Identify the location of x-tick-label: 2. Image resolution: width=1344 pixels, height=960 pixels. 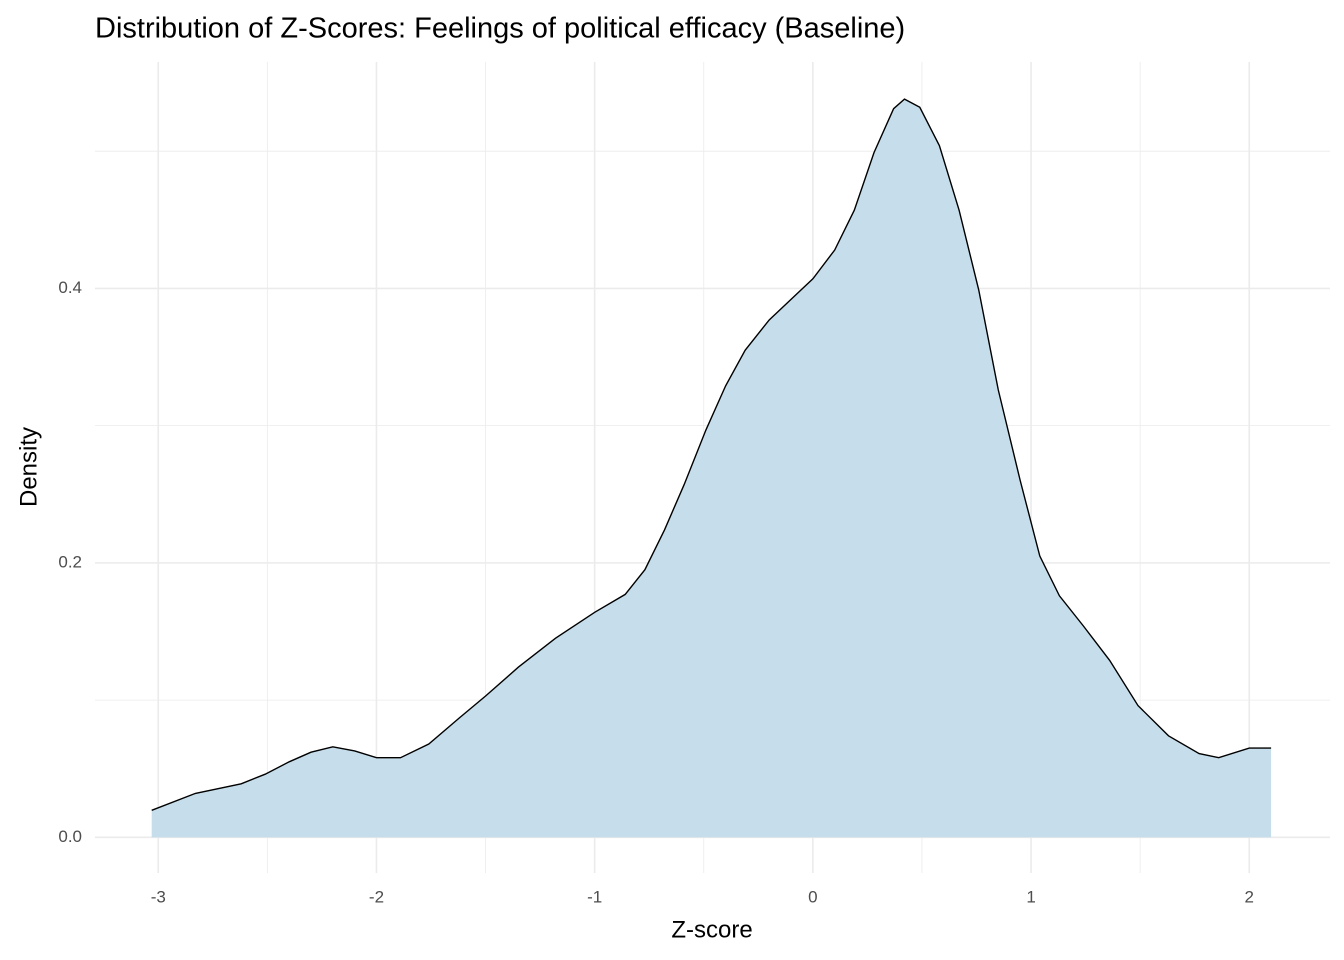
(1249, 896).